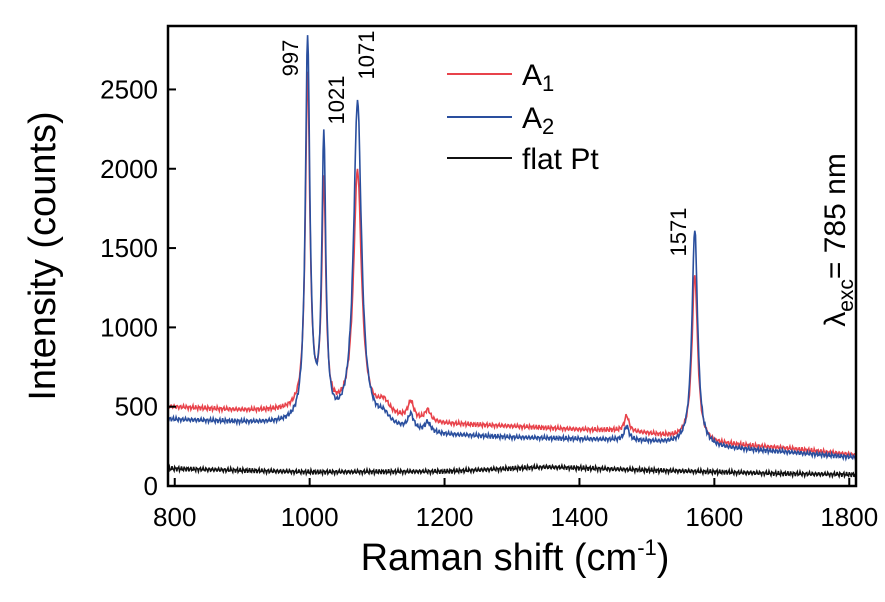  Describe the element at coordinates (580, 517) in the screenshot. I see `x-tick-label: 1400` at that location.